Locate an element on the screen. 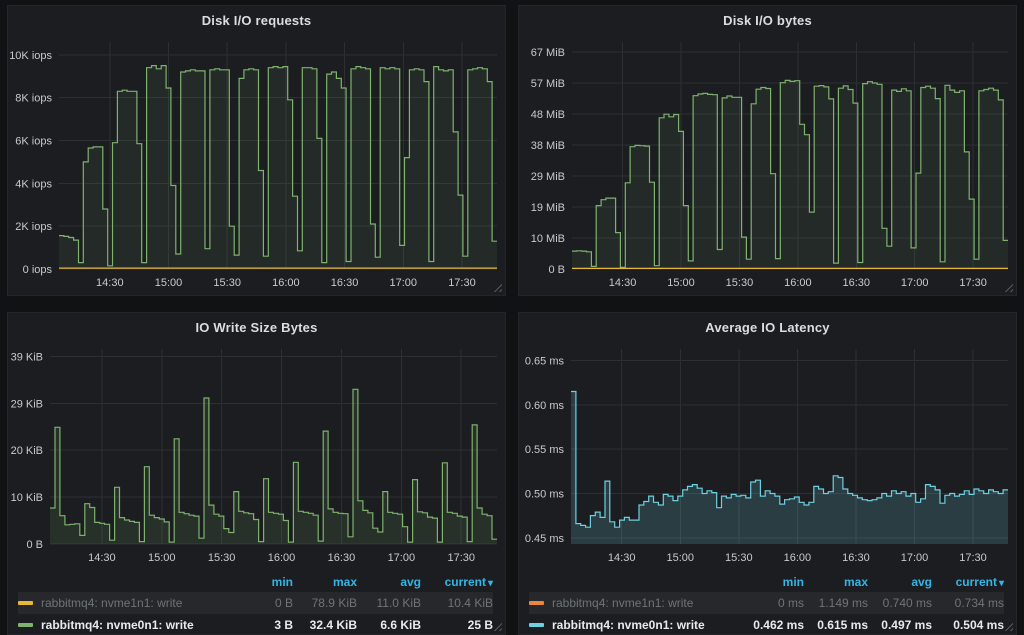  svg-text: 0.55 ms is located at coordinates (545, 450).